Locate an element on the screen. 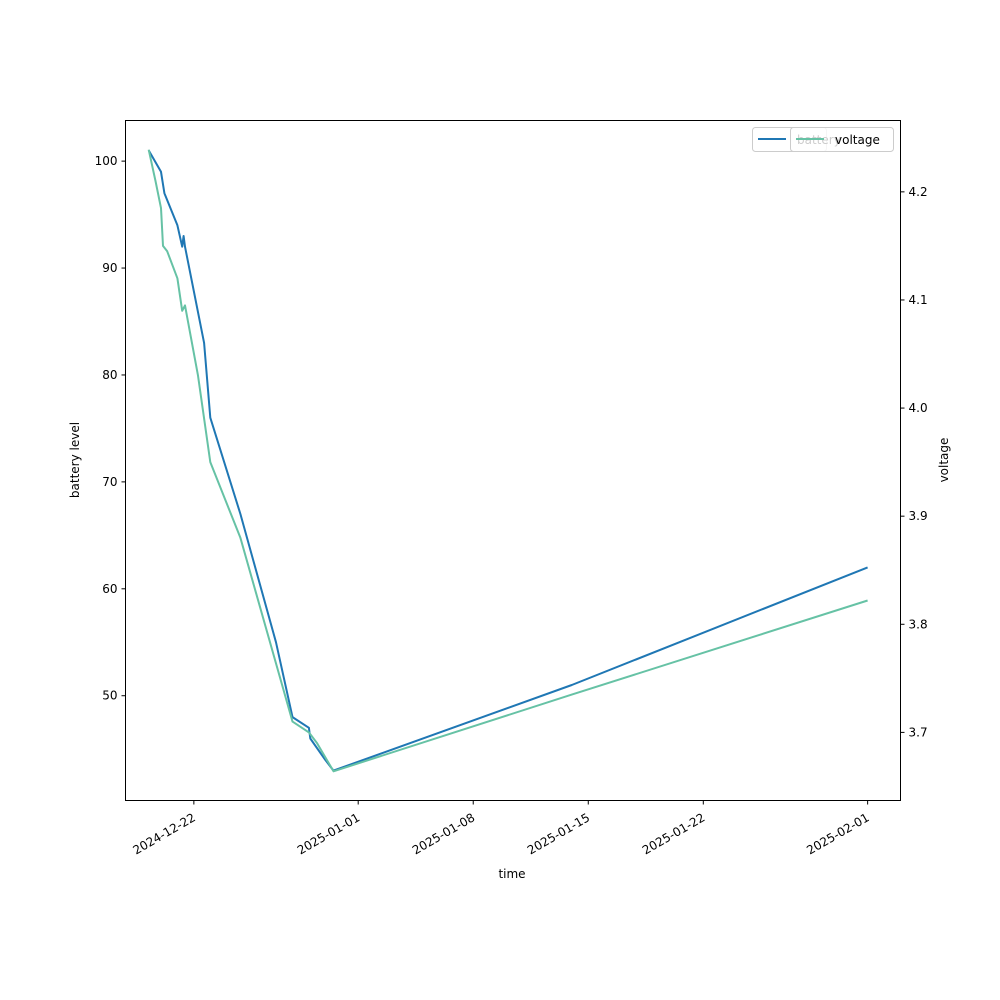  x-axis-title: time is located at coordinates (511, 874).